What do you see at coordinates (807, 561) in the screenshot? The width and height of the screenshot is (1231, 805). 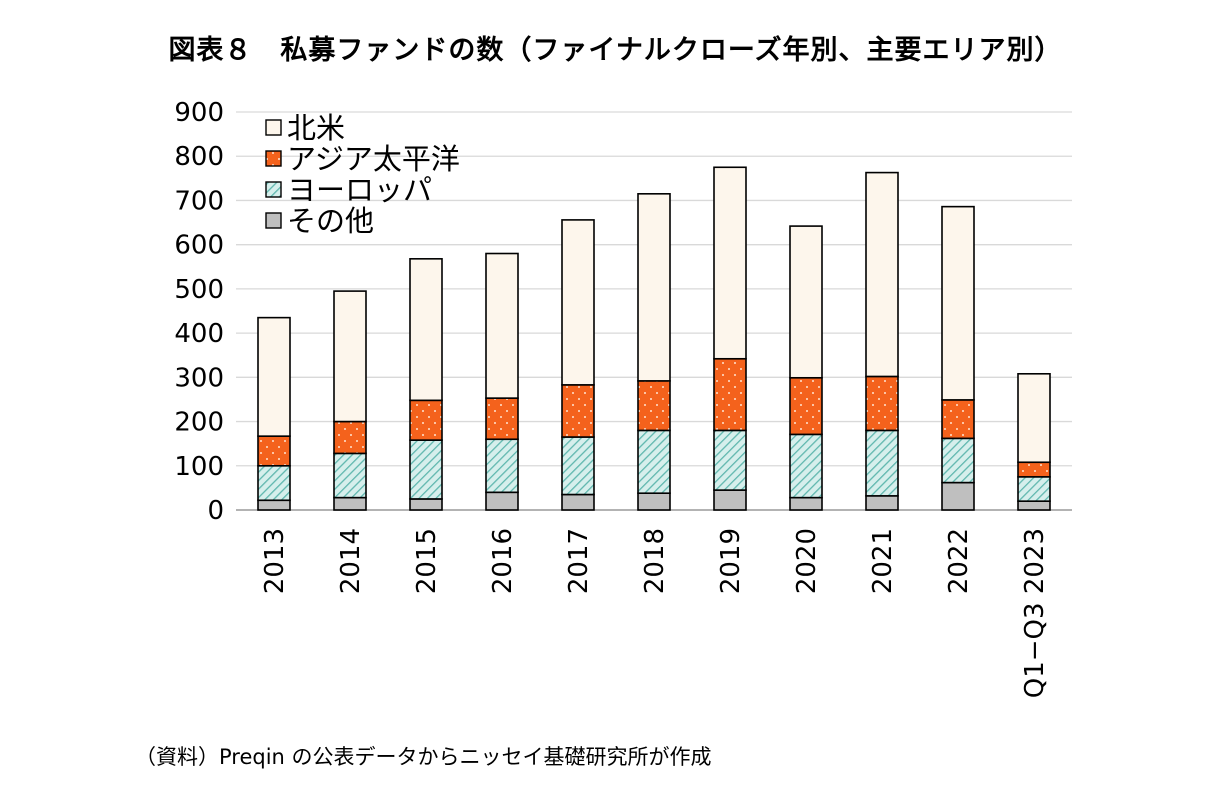 I see `x-tick-label: 2020` at bounding box center [807, 561].